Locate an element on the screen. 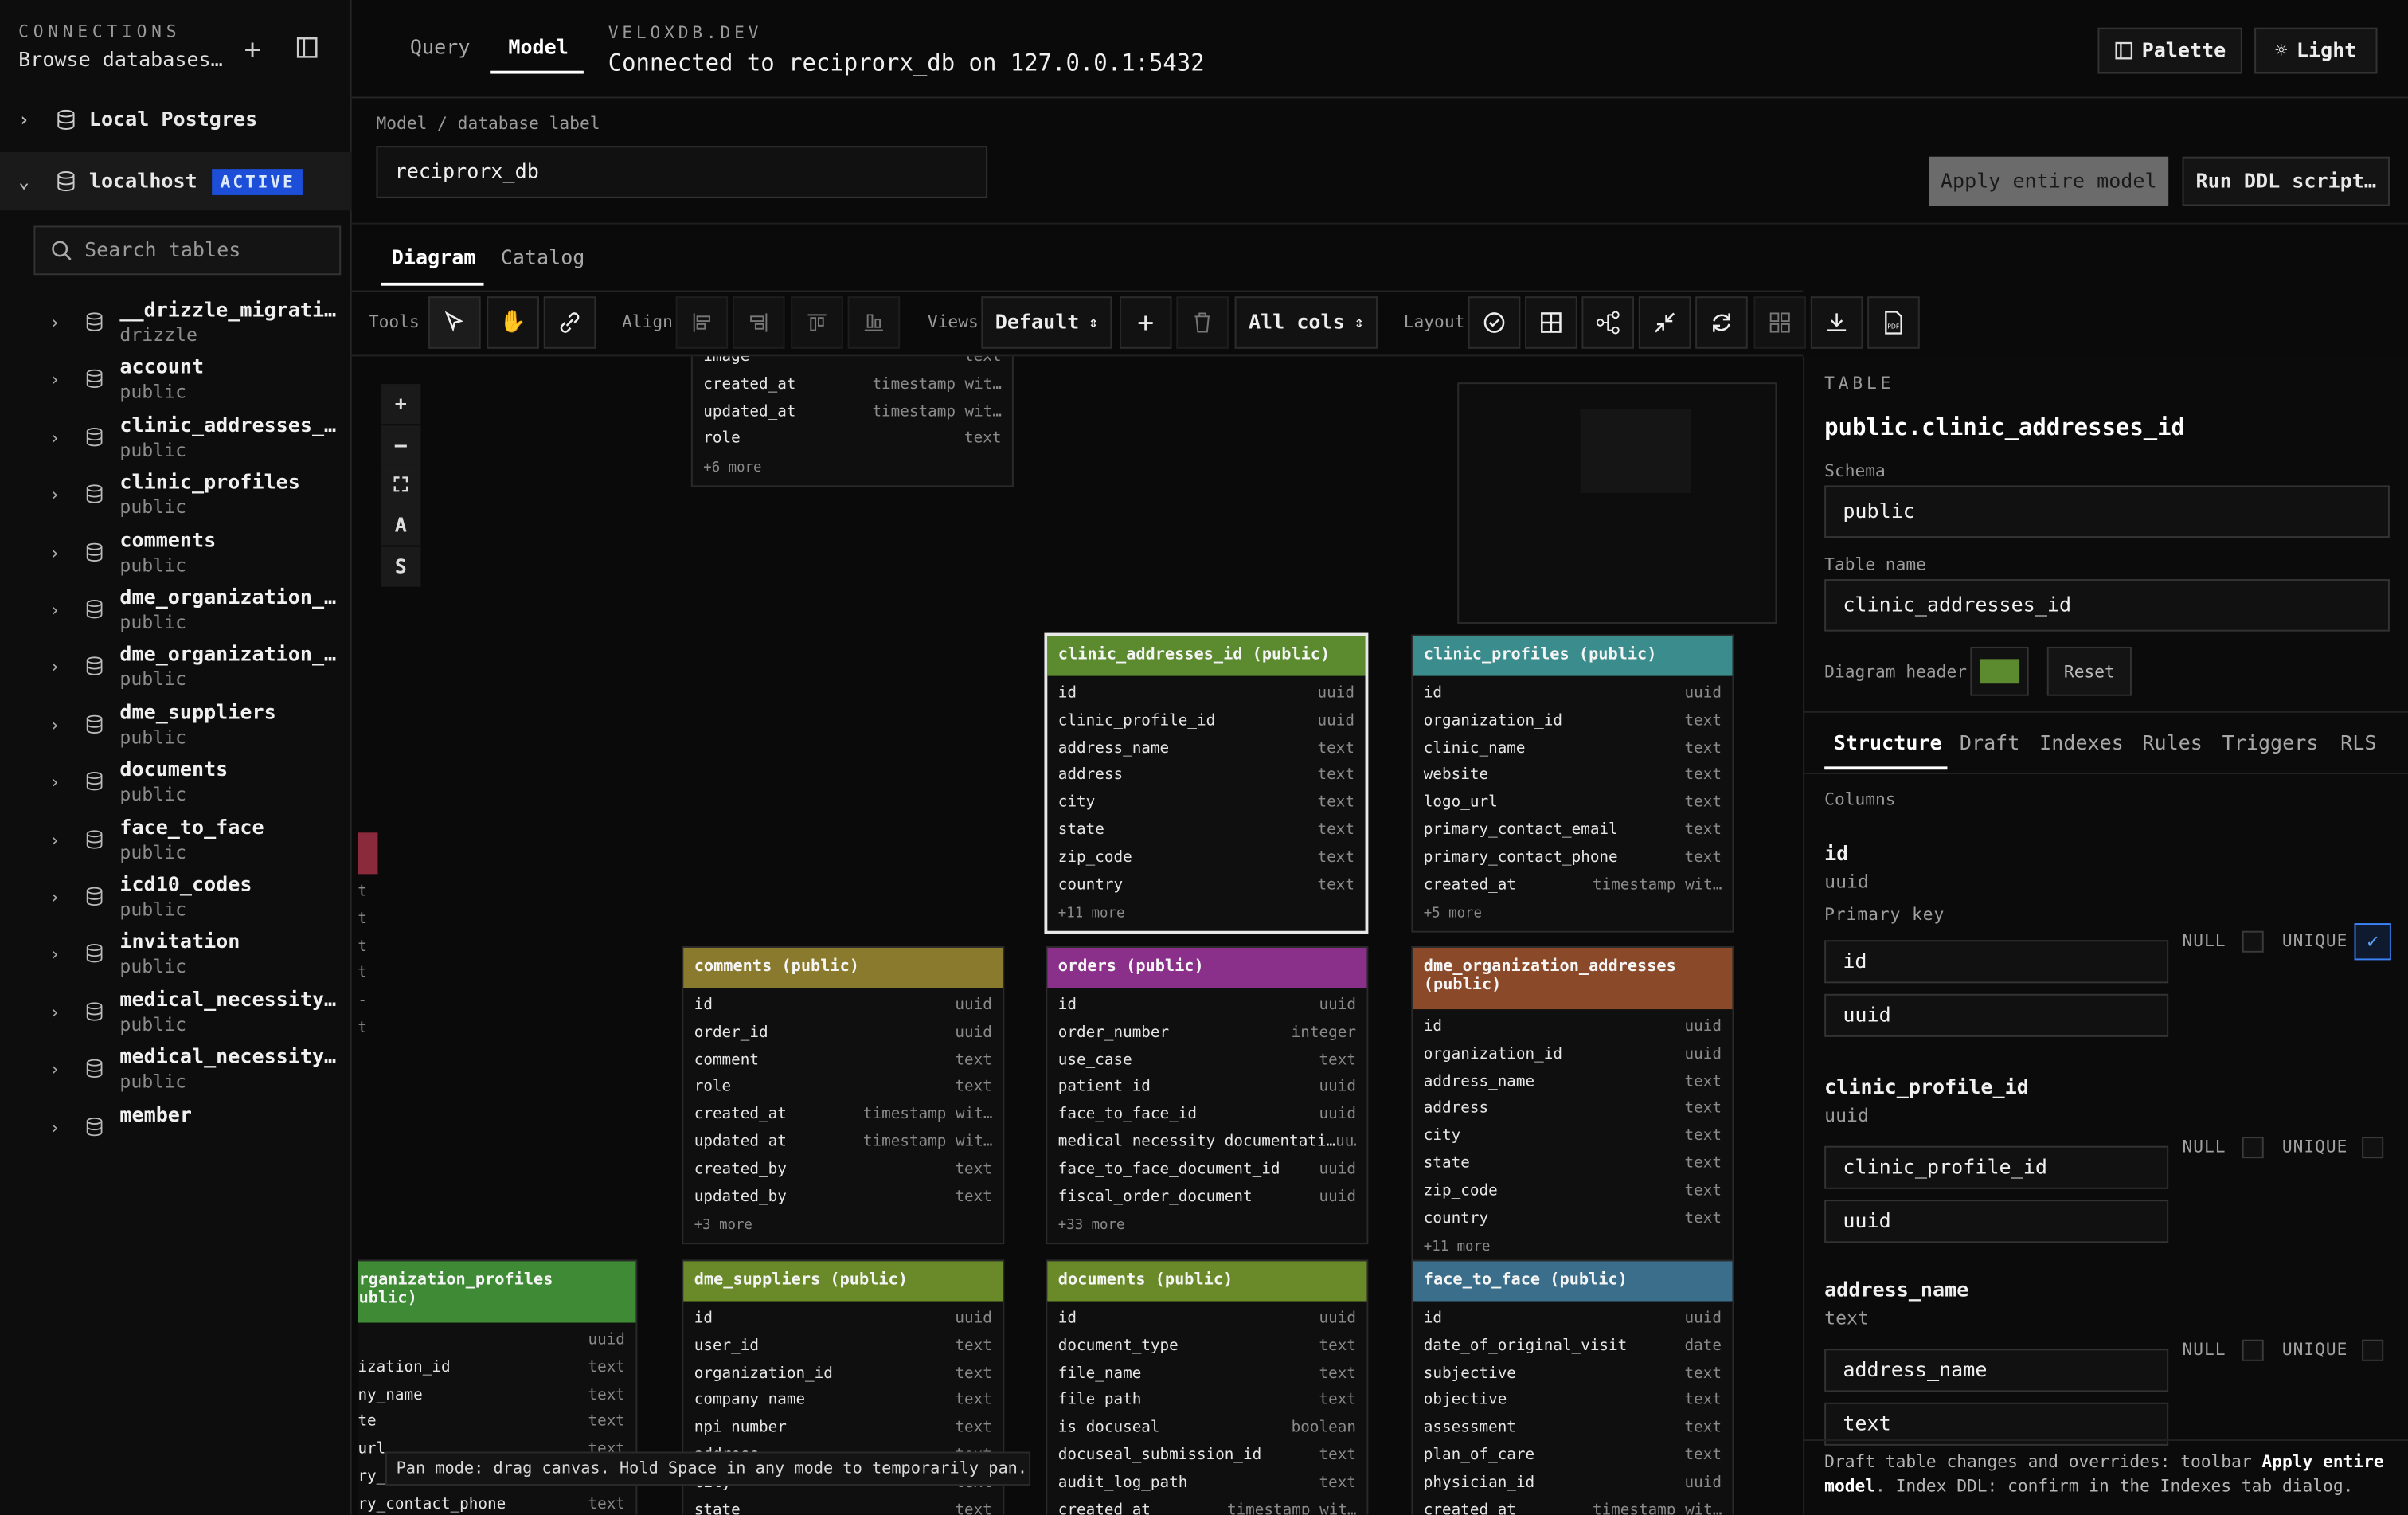 The width and height of the screenshot is (2408, 1515). grid-layout-button is located at coordinates (1551, 323).